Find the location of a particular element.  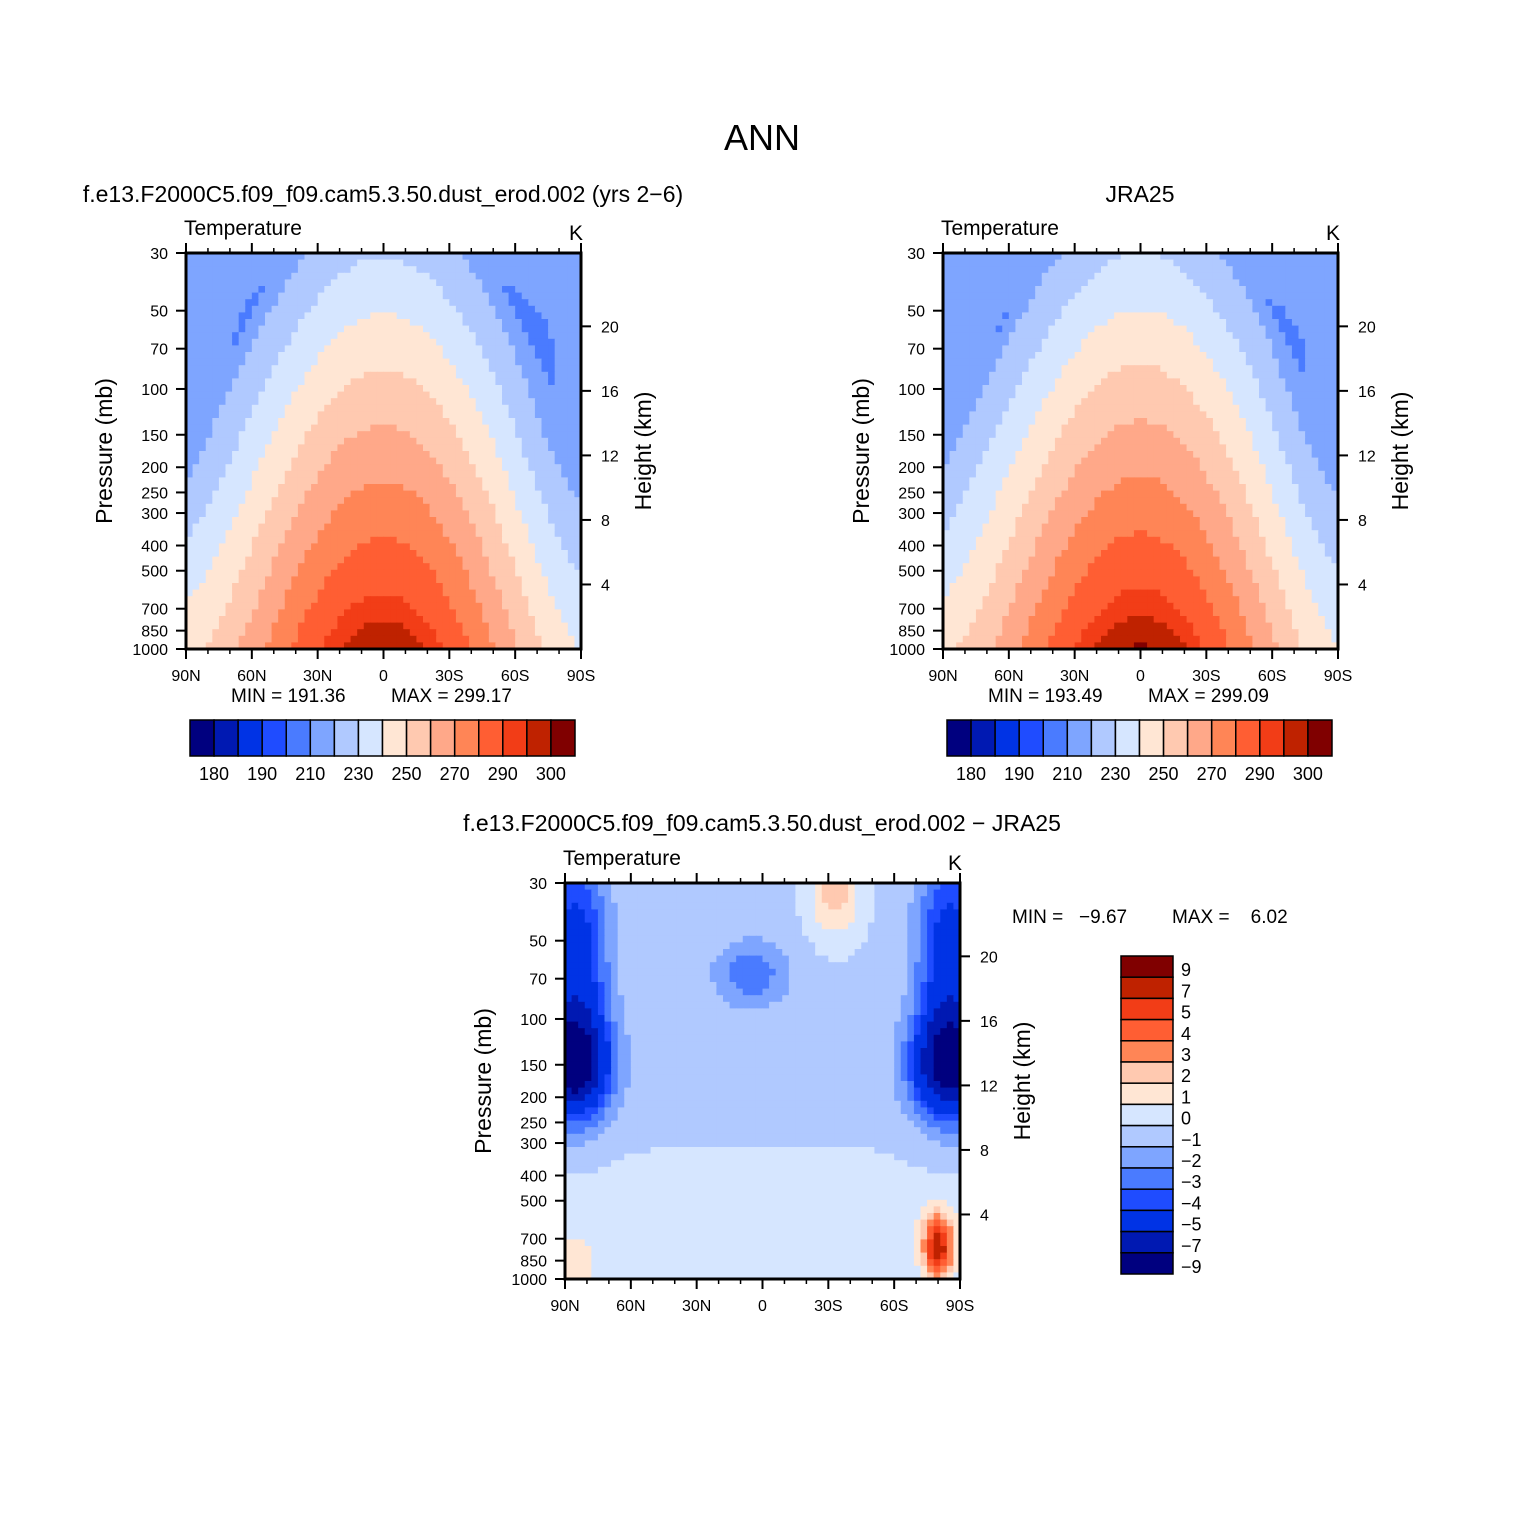

y-tick-label: 70 is located at coordinates (159, 350).